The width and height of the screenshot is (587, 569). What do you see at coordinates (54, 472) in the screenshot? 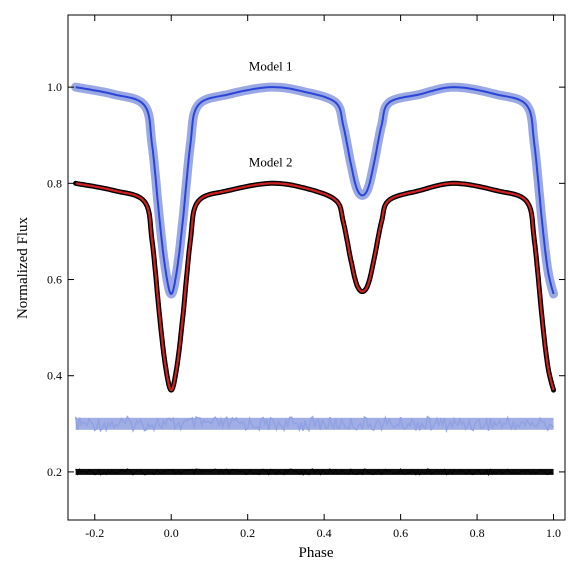
I see `y-tick-label: 0.2` at bounding box center [54, 472].